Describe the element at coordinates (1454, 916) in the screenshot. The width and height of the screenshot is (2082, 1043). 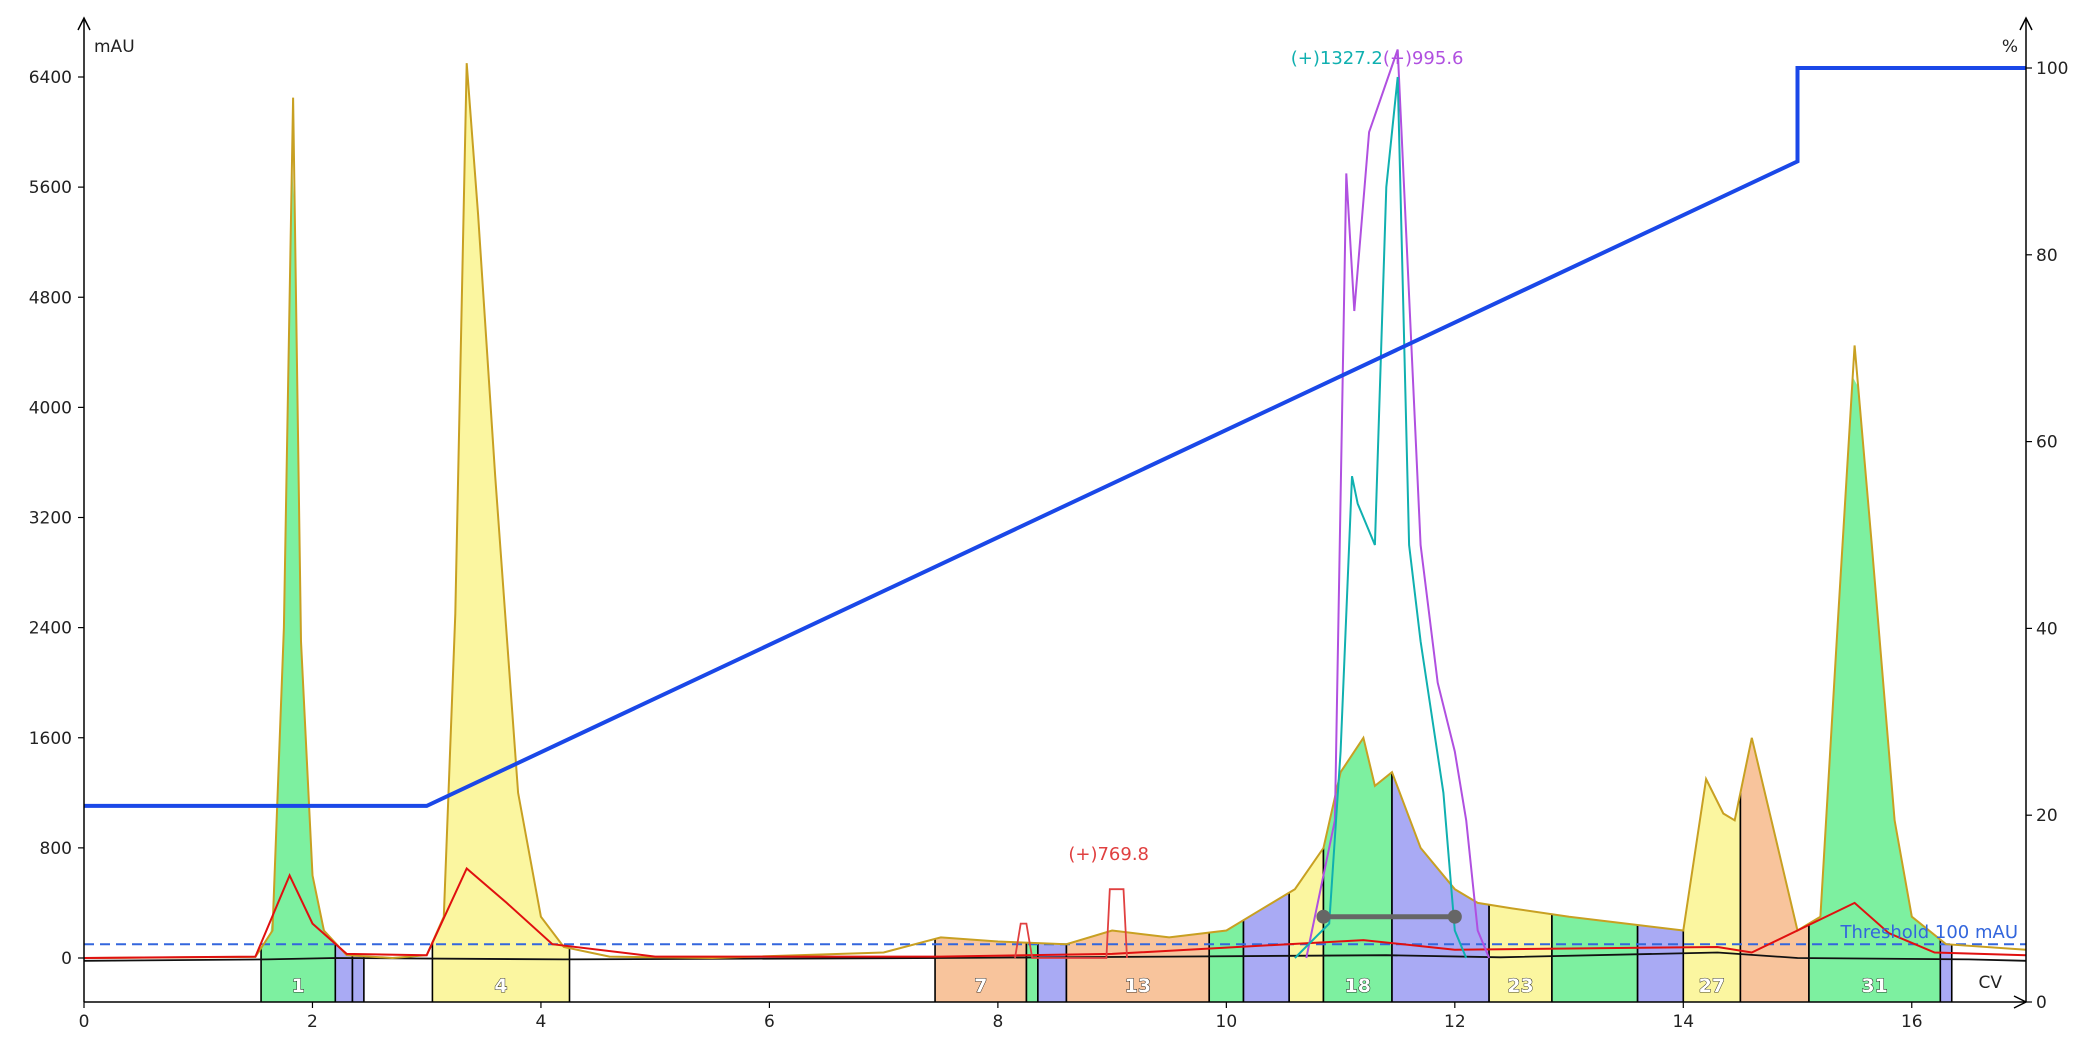
I see `pool-marker-end` at that location.